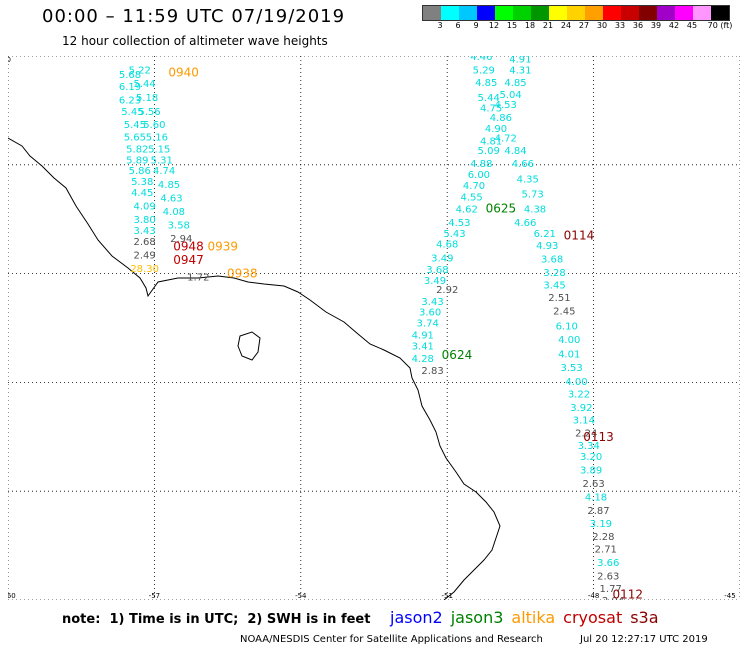 The height and width of the screenshot is (650, 740). Describe the element at coordinates (154, 125) in the screenshot. I see `wave-height-value: 5.60` at that location.